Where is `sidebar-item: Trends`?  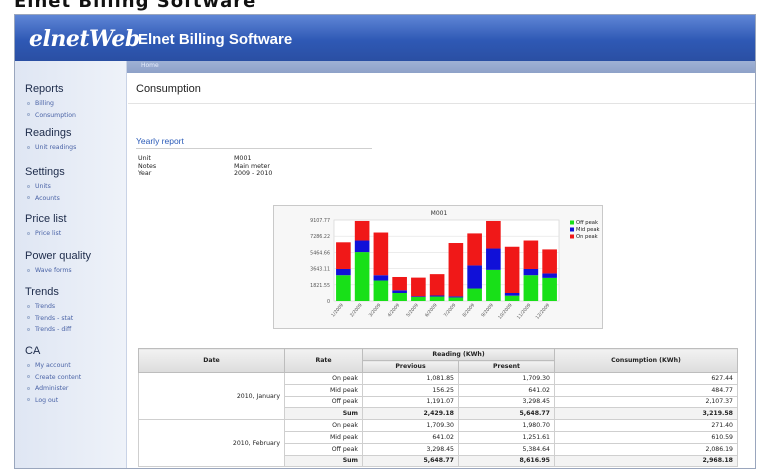
sidebar-item: Trends is located at coordinates (49, 307).